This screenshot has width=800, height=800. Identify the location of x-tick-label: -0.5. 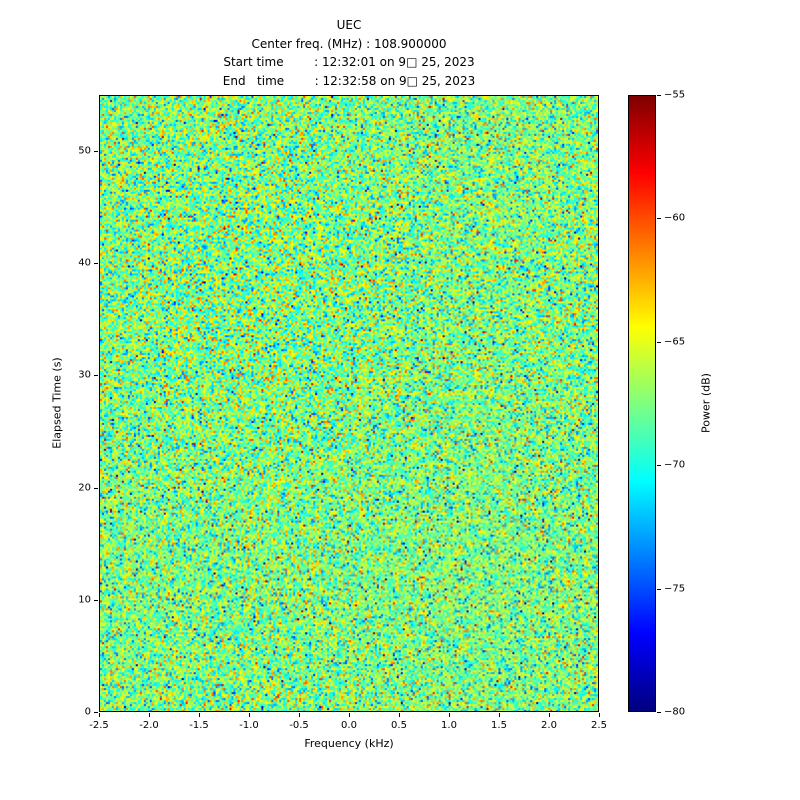
(299, 725).